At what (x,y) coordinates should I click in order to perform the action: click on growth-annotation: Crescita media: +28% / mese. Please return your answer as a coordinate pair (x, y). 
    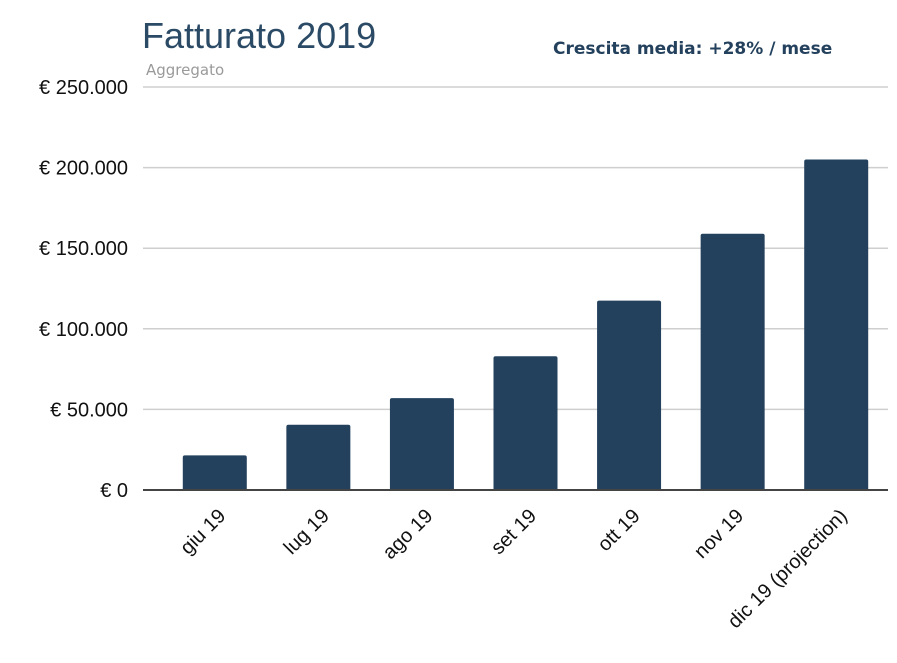
    Looking at the image, I should click on (692, 49).